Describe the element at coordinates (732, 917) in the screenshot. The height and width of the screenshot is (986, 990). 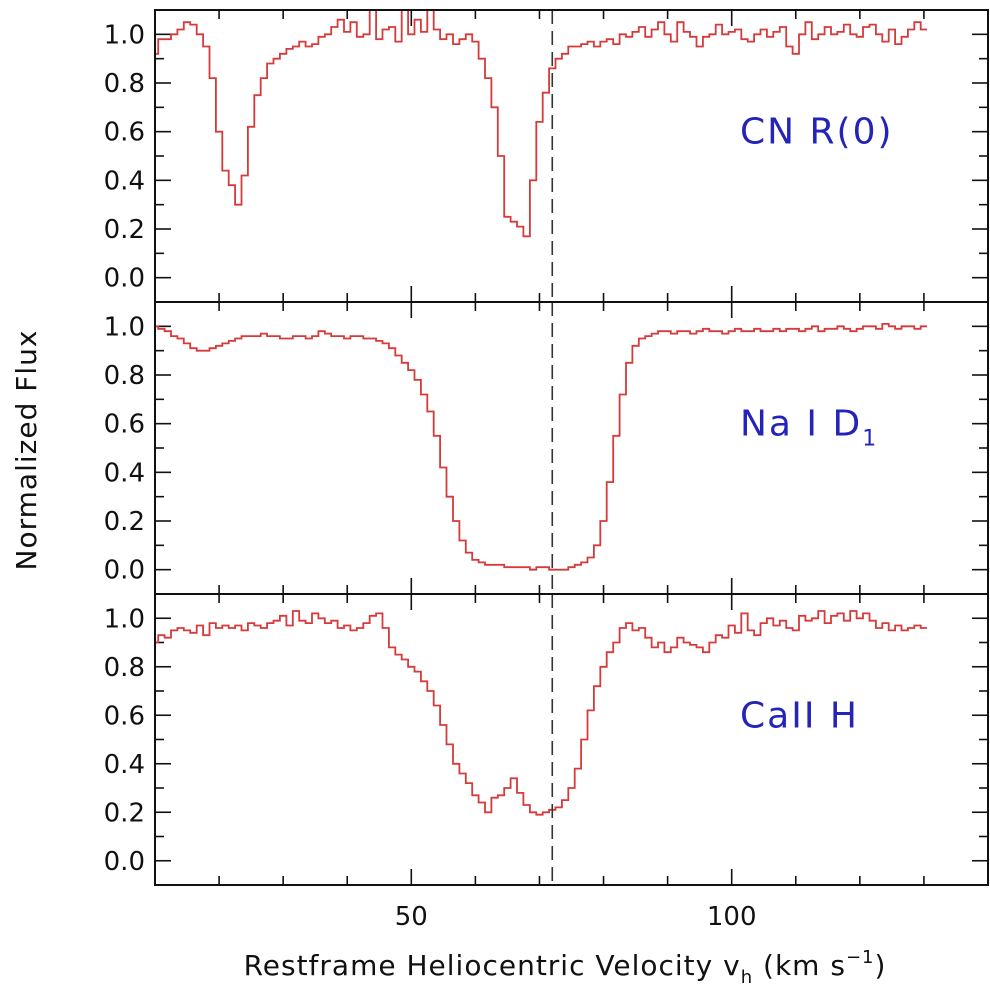
I see `x-tick-label: 100` at that location.